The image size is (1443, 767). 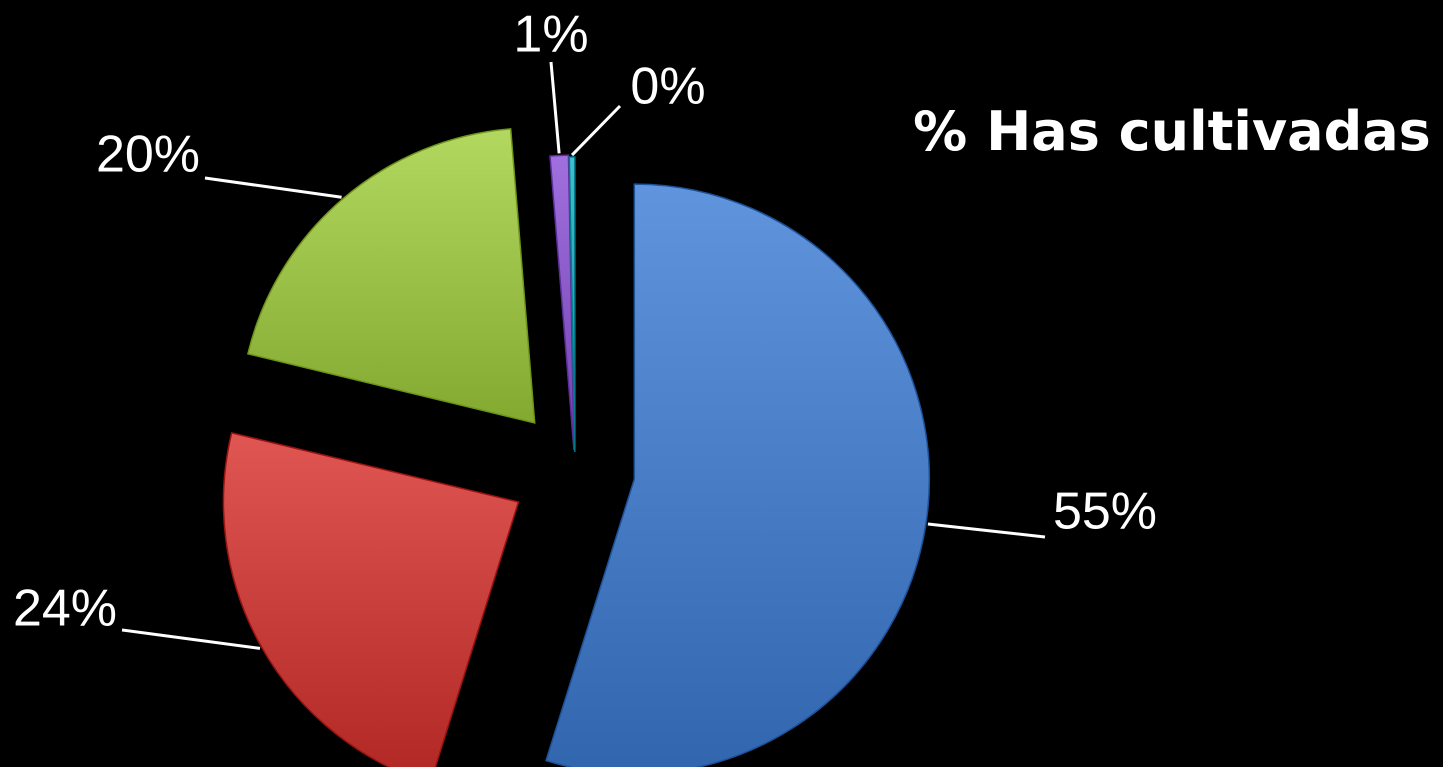 I want to click on pie-slice-24-percent, so click(x=371, y=599).